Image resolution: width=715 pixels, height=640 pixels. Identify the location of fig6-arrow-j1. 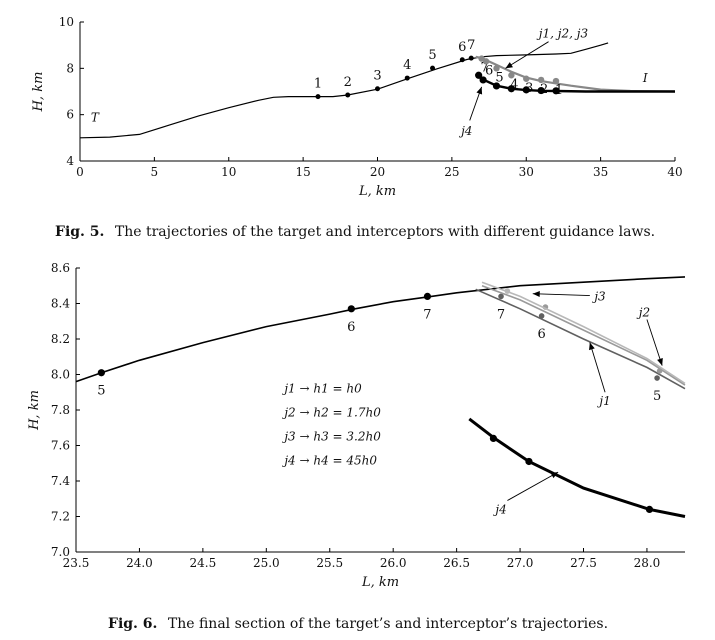
(597, 367).